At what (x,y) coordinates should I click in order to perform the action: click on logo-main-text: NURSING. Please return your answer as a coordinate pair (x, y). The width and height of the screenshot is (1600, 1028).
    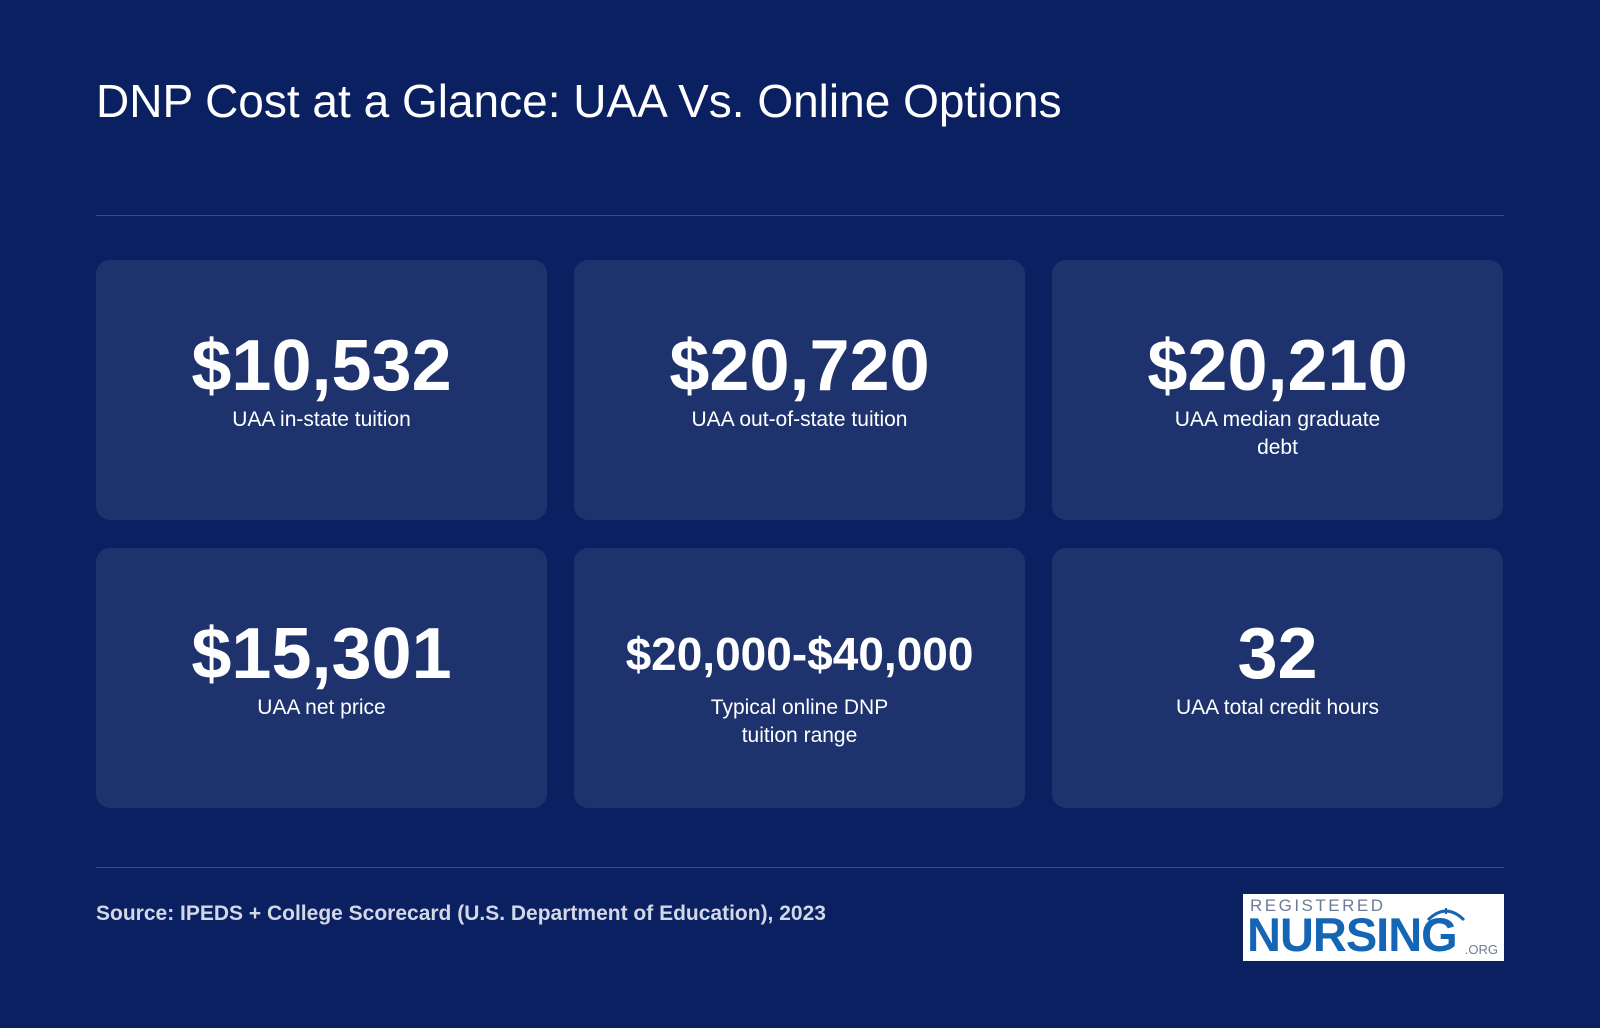
    Looking at the image, I should click on (1352, 934).